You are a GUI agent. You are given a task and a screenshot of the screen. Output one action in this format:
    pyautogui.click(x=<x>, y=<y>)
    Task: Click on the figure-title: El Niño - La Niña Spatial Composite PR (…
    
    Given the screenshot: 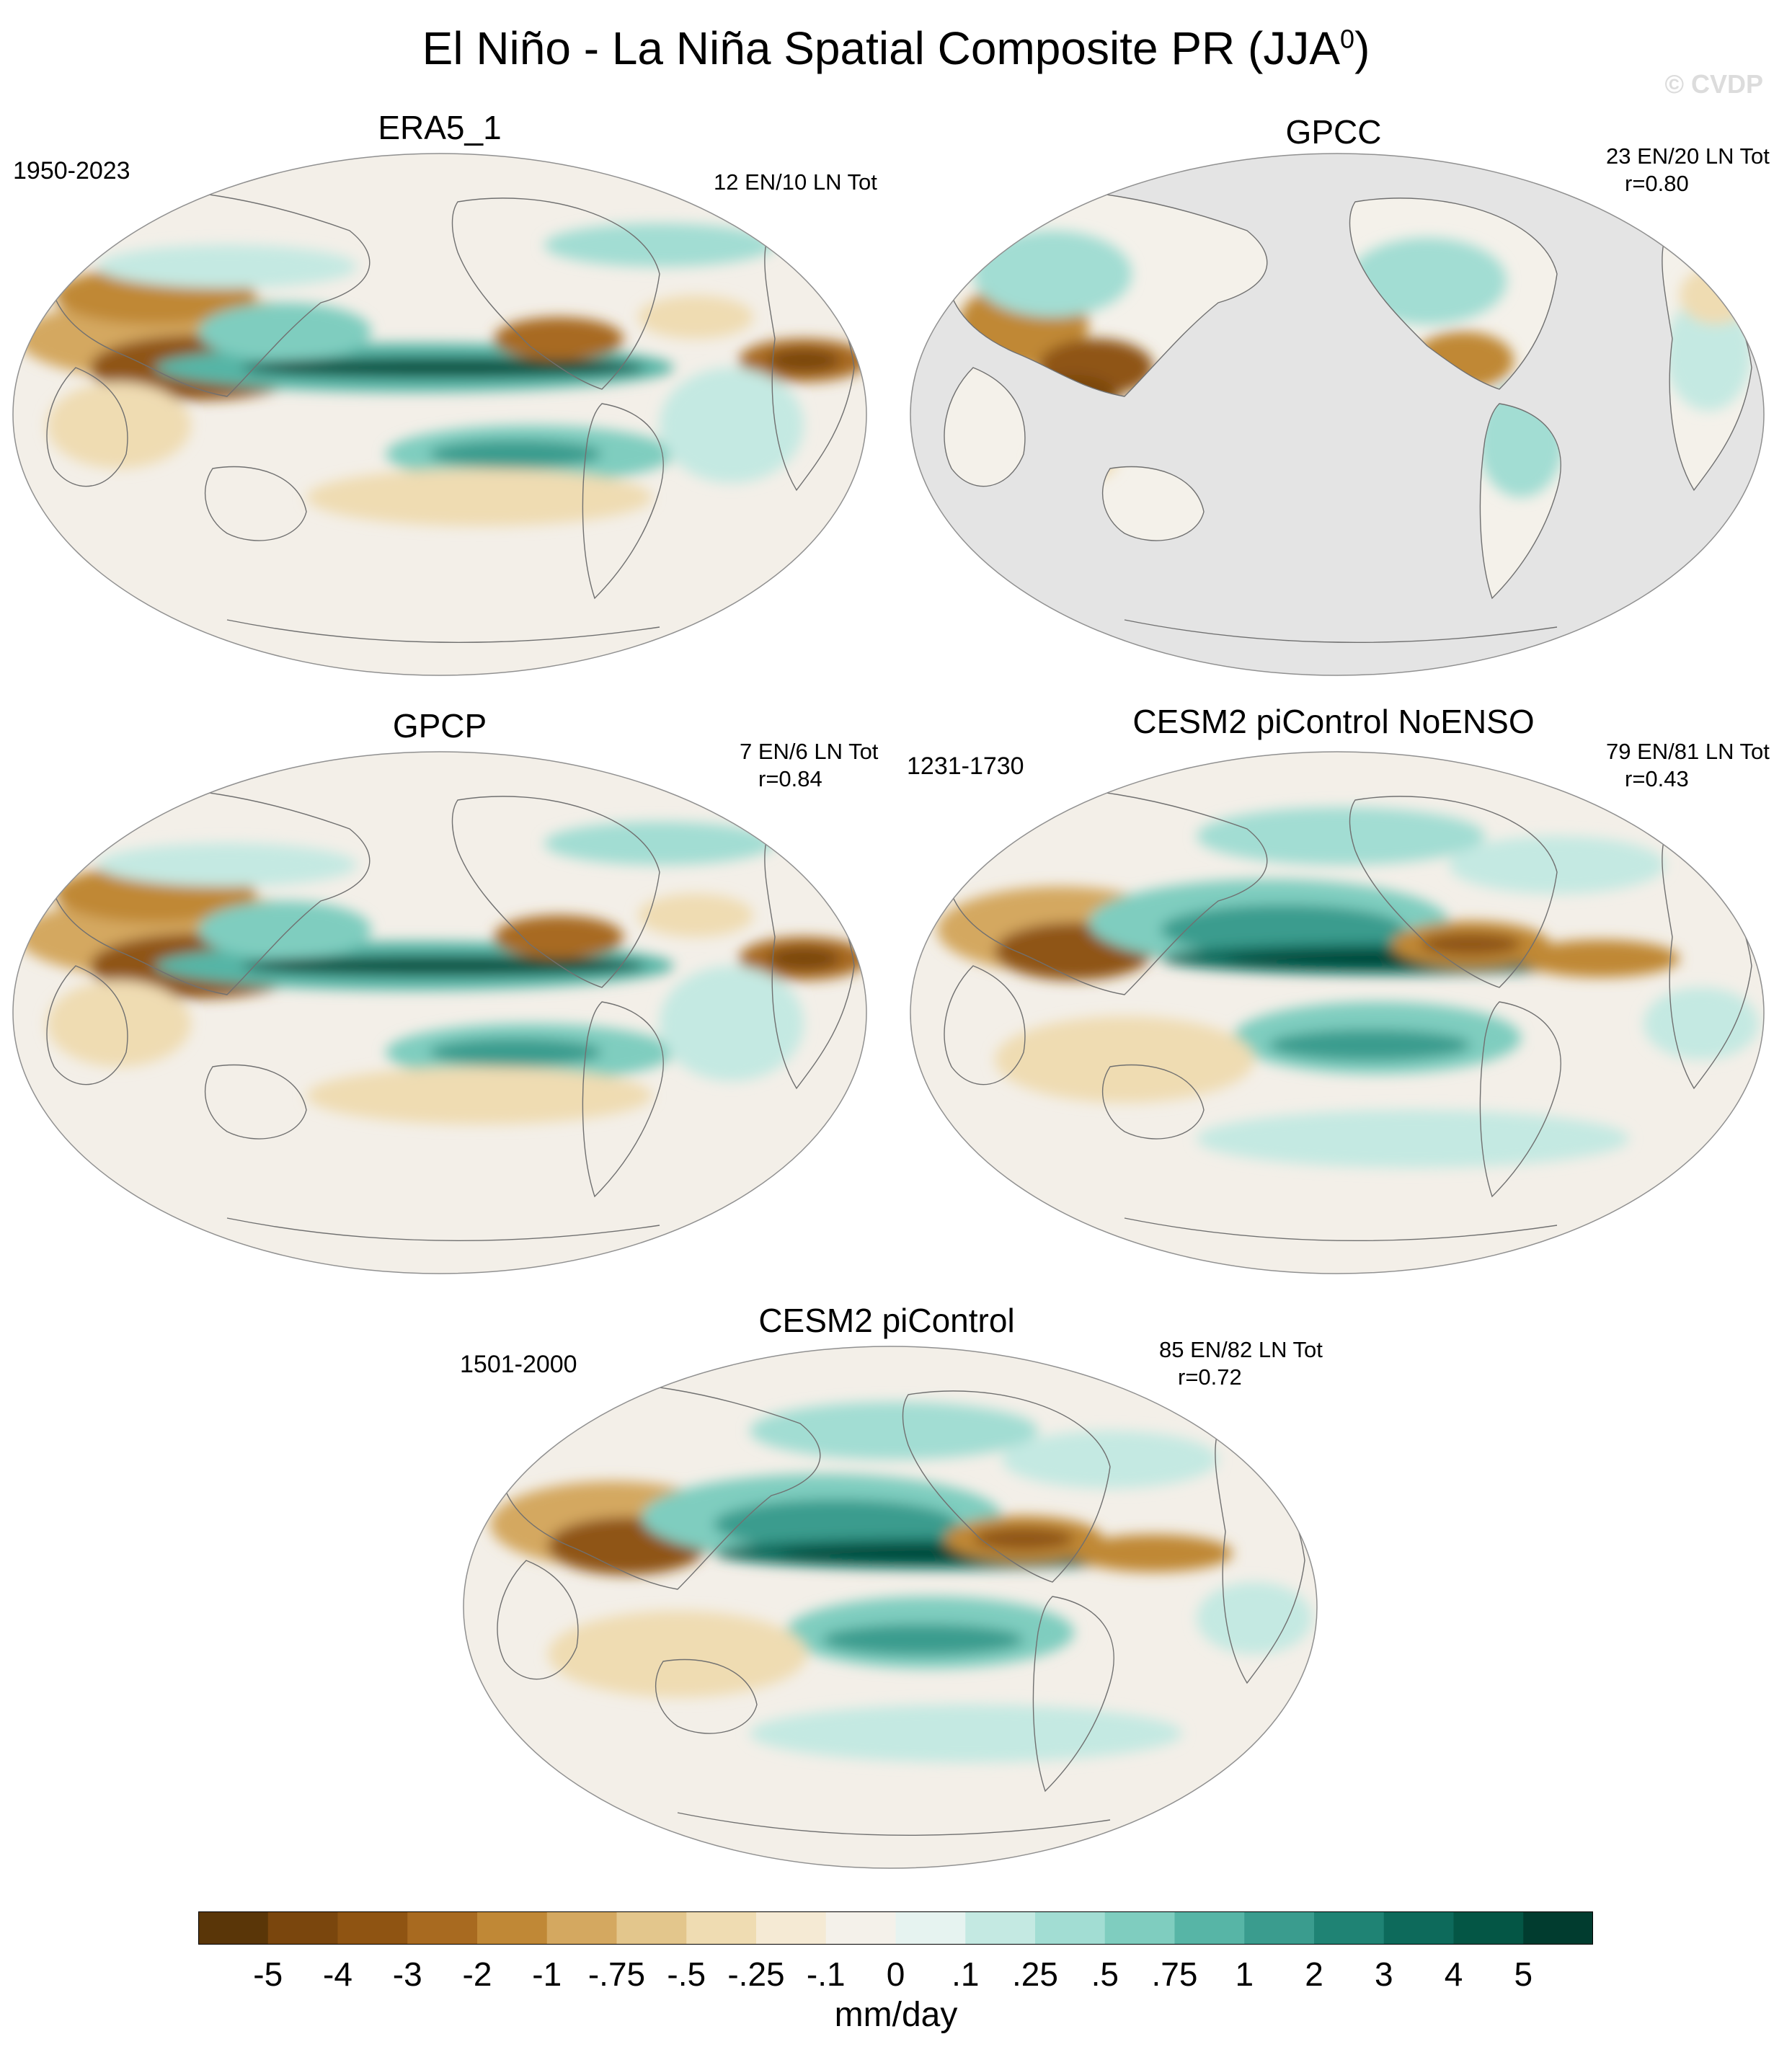 What is the action you would take?
    pyautogui.click(x=896, y=48)
    